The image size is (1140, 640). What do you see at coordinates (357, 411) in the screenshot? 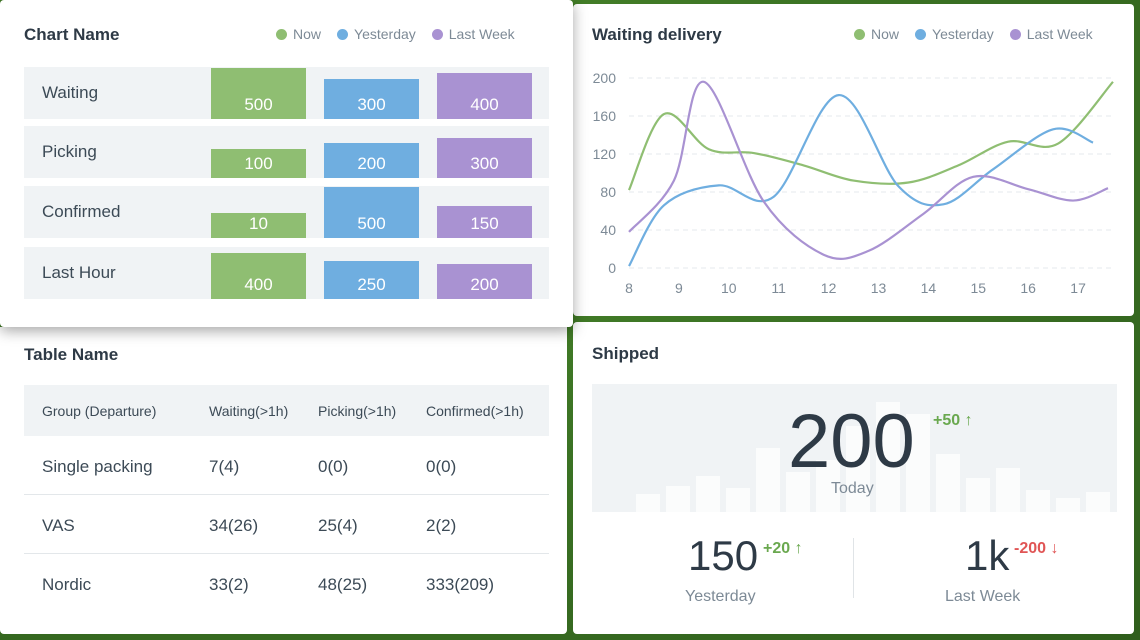
I see `table-header-picking: Picking(>1h)` at bounding box center [357, 411].